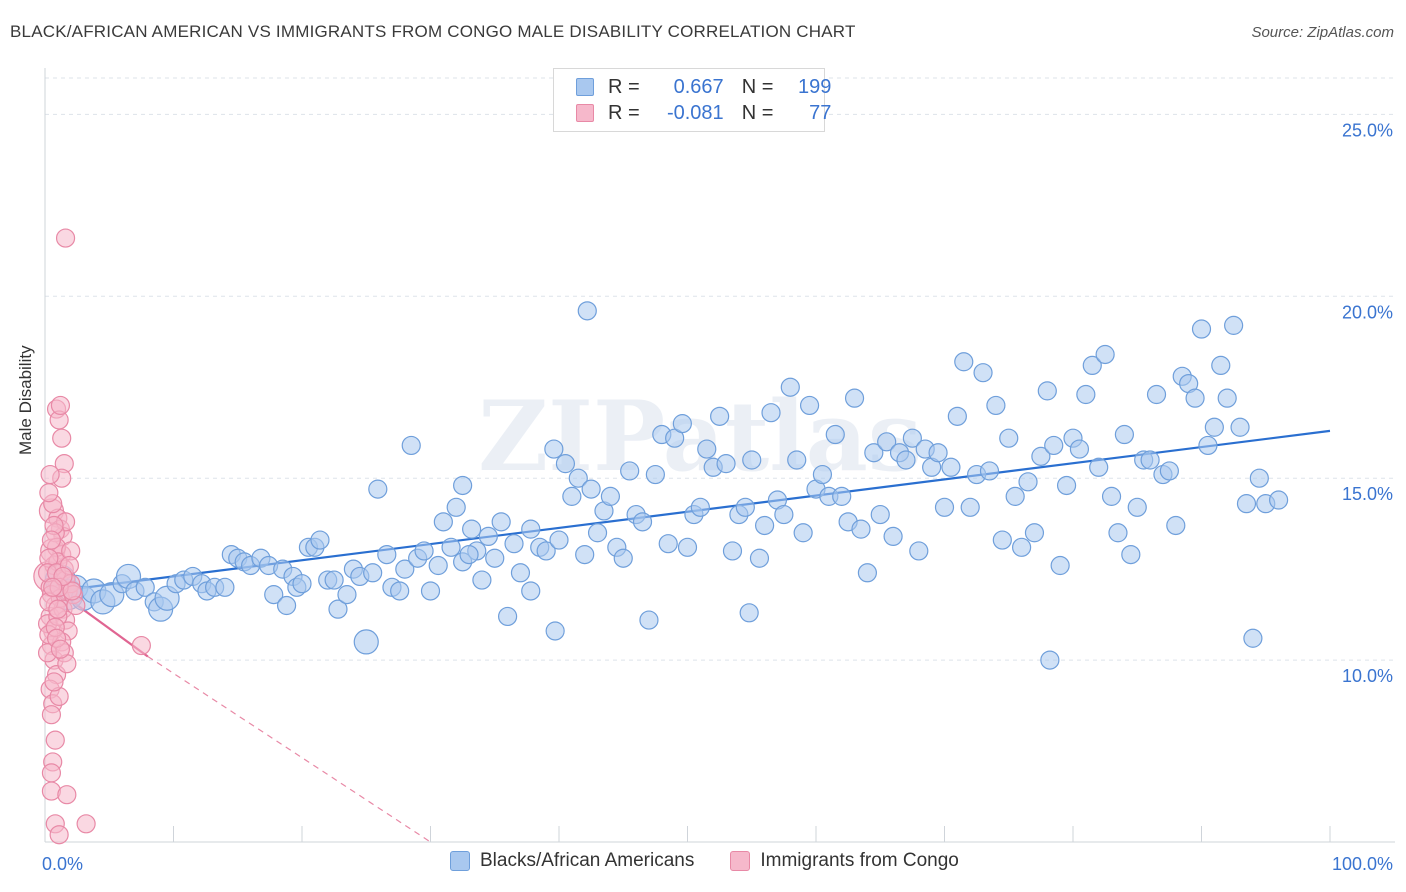 Image resolution: width=1406 pixels, height=892 pixels. Describe the element at coordinates (1367, 494) in the screenshot. I see `y-tick-label: 15.0%` at that location.